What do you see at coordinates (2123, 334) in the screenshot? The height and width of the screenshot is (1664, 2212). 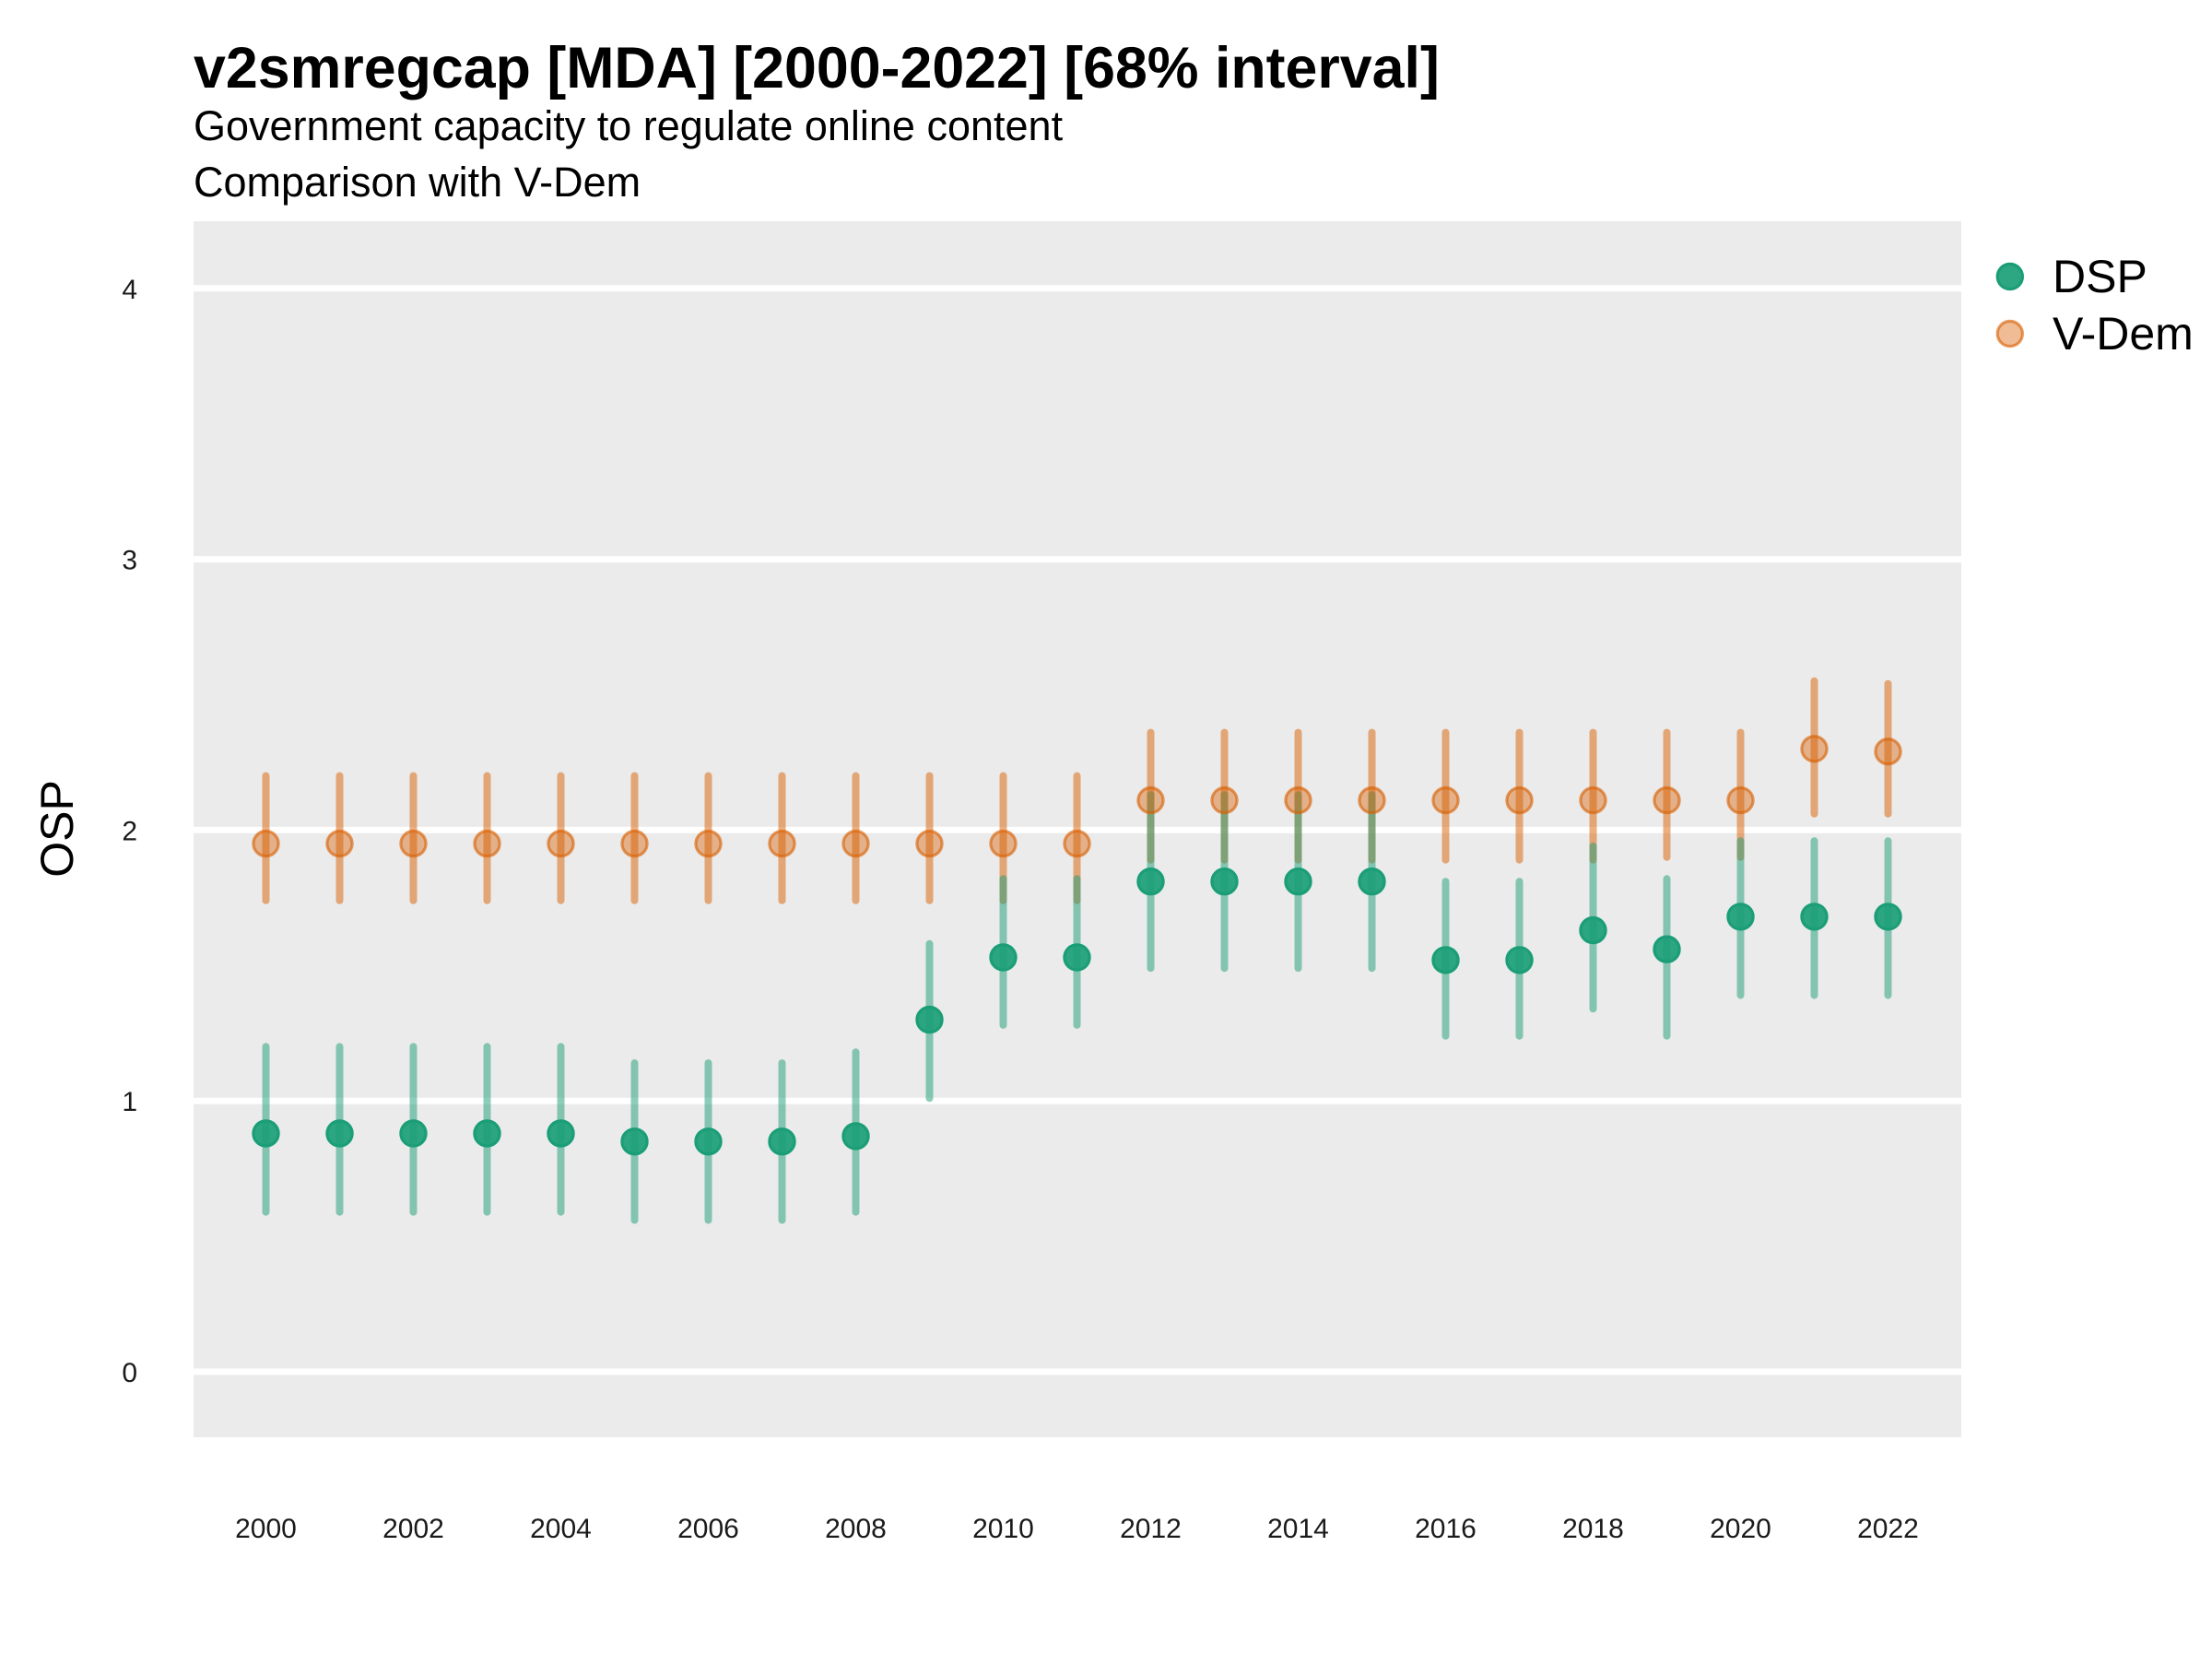 I see `svg-text: V-Dem` at bounding box center [2123, 334].